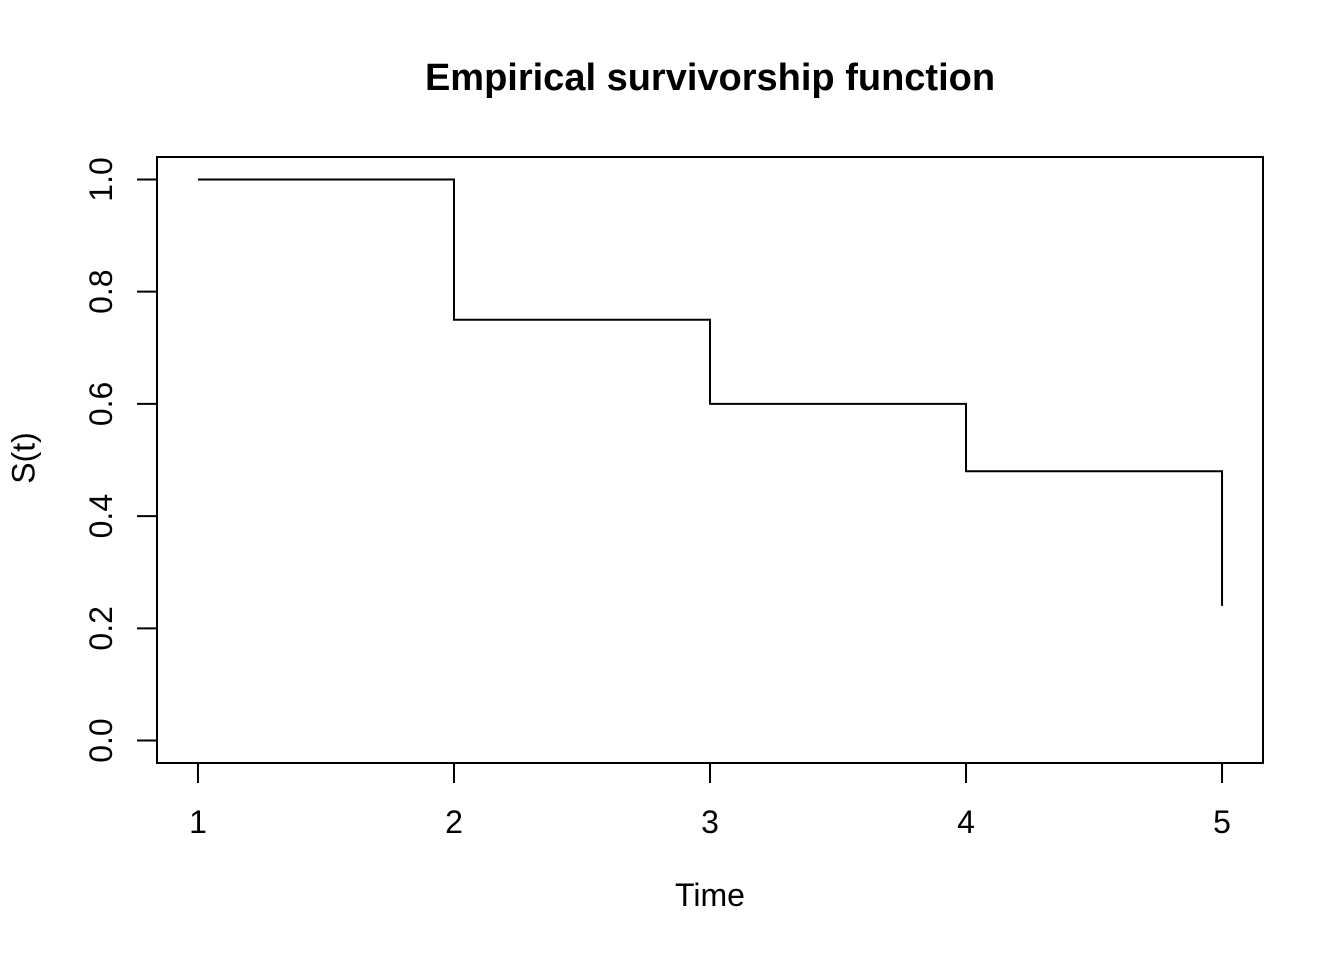  I want to click on x-axis-label: Time, so click(710, 895).